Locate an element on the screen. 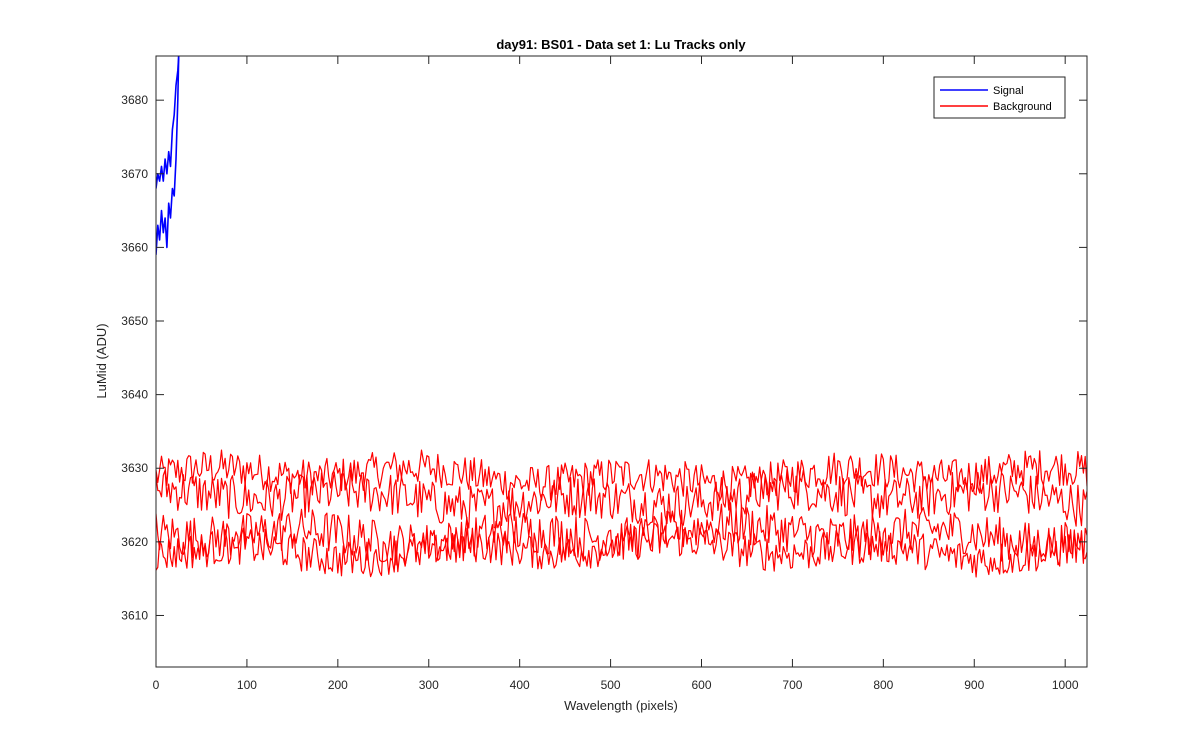 This screenshot has width=1200, height=750. x-tick-label: 400 is located at coordinates (520, 685).